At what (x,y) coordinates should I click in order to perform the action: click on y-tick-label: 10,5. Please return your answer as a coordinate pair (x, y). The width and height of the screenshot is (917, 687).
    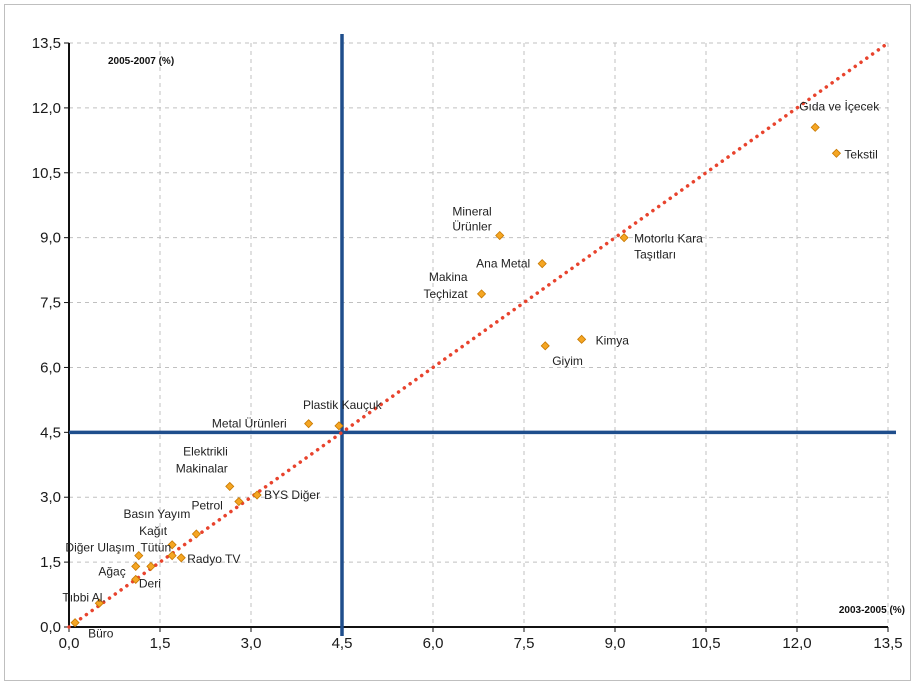
    Looking at the image, I should click on (46, 173).